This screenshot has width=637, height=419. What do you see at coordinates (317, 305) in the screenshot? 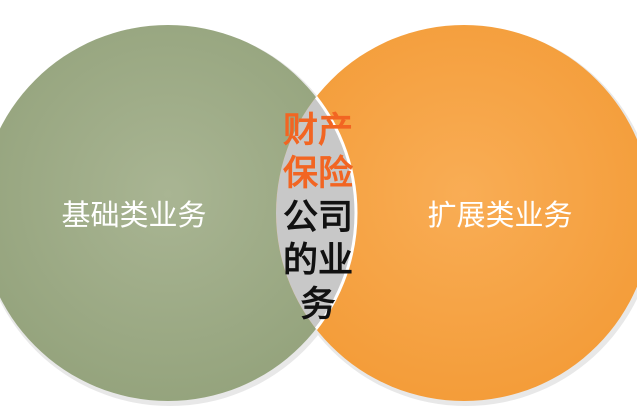
I see `overlap-line-5: 务` at bounding box center [317, 305].